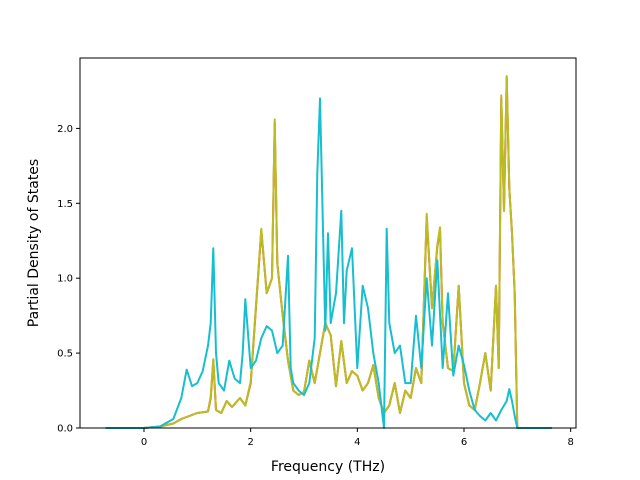 This screenshot has height=480, width=640. I want to click on y-axis-label: Partial Density of States, so click(34, 243).